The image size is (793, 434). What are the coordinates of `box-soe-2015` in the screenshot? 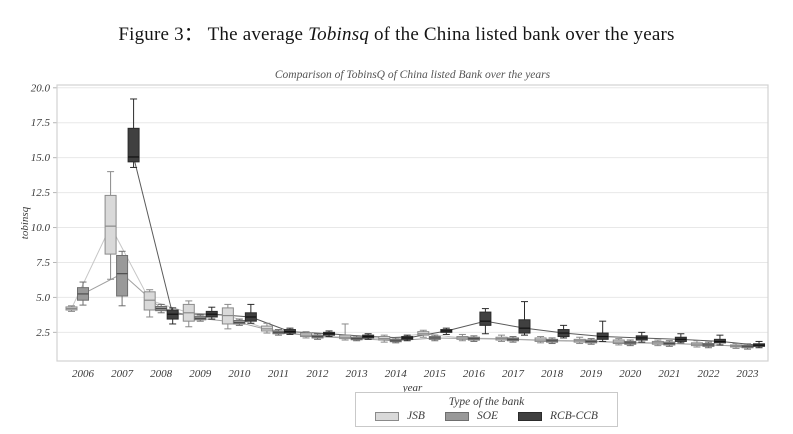 It's located at (434, 338).